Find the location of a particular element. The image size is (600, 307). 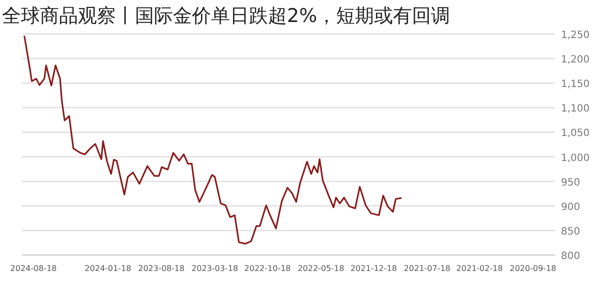

chart-title: 全球商品观察丨国际金价单日跌超2%，短期或有回调 is located at coordinates (226, 16).